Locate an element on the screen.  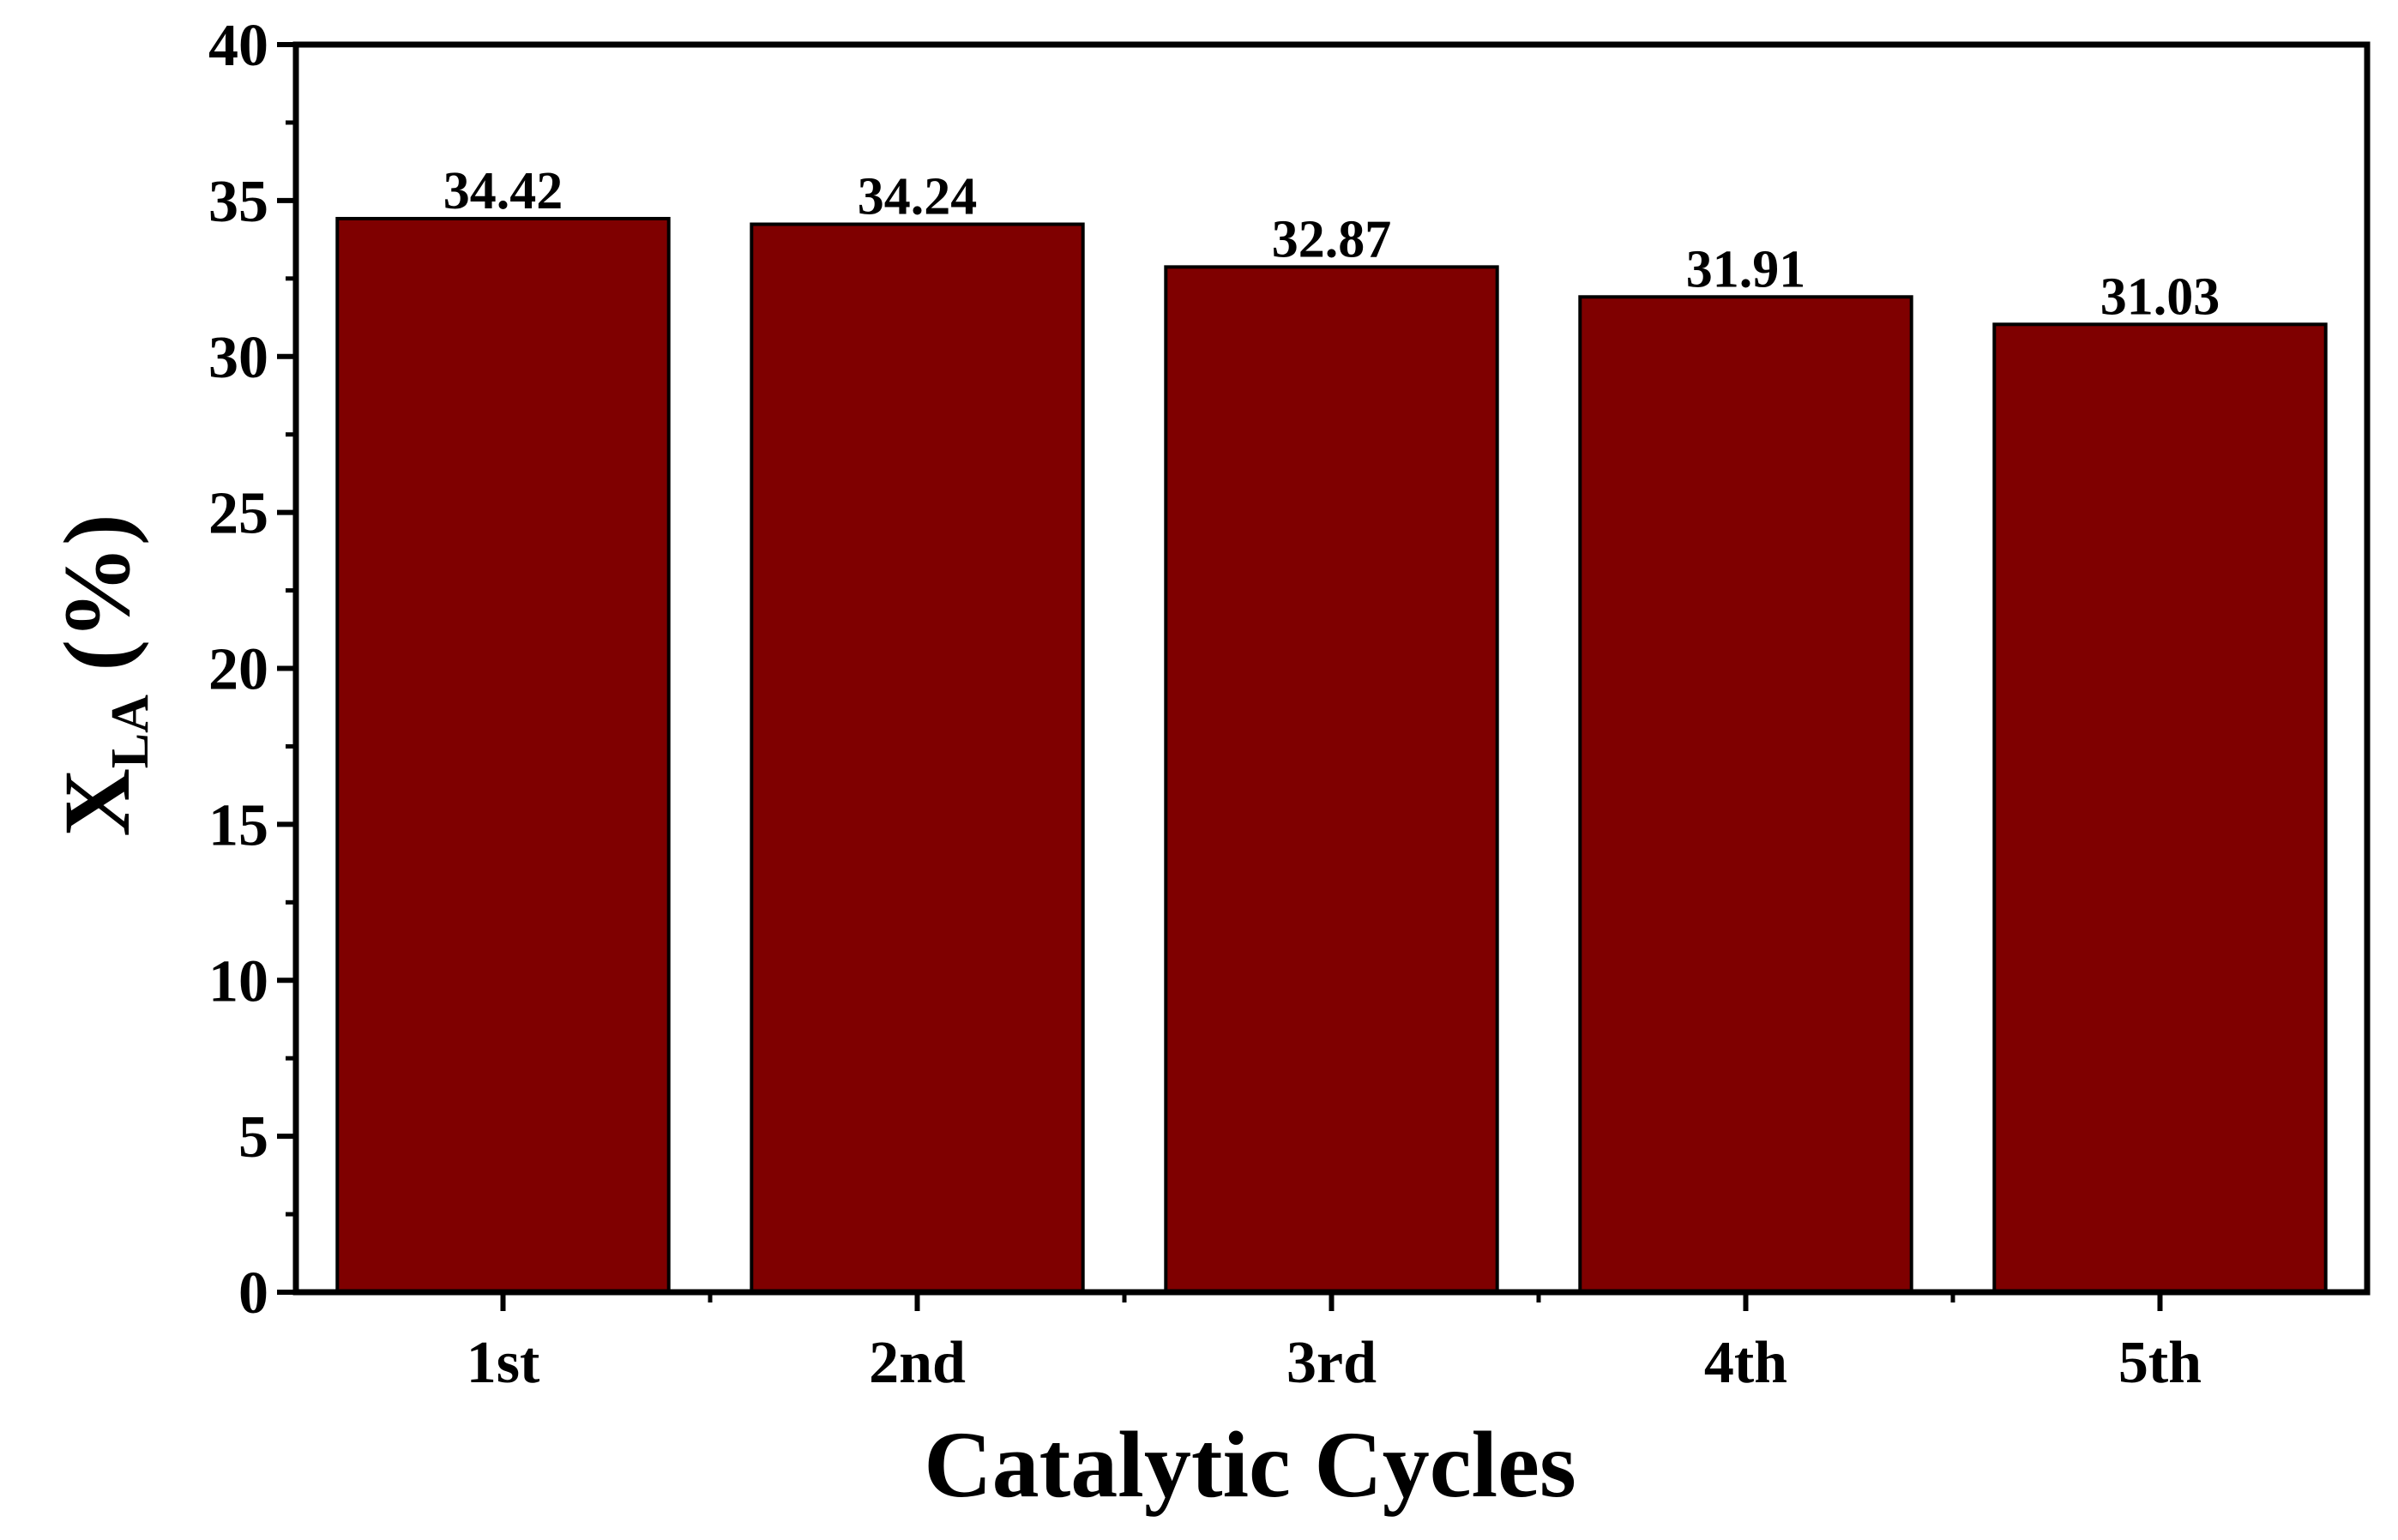
y-ticks-layer: 0 5 10 15 20 25 30 35 40 is located at coordinates (252, 670).